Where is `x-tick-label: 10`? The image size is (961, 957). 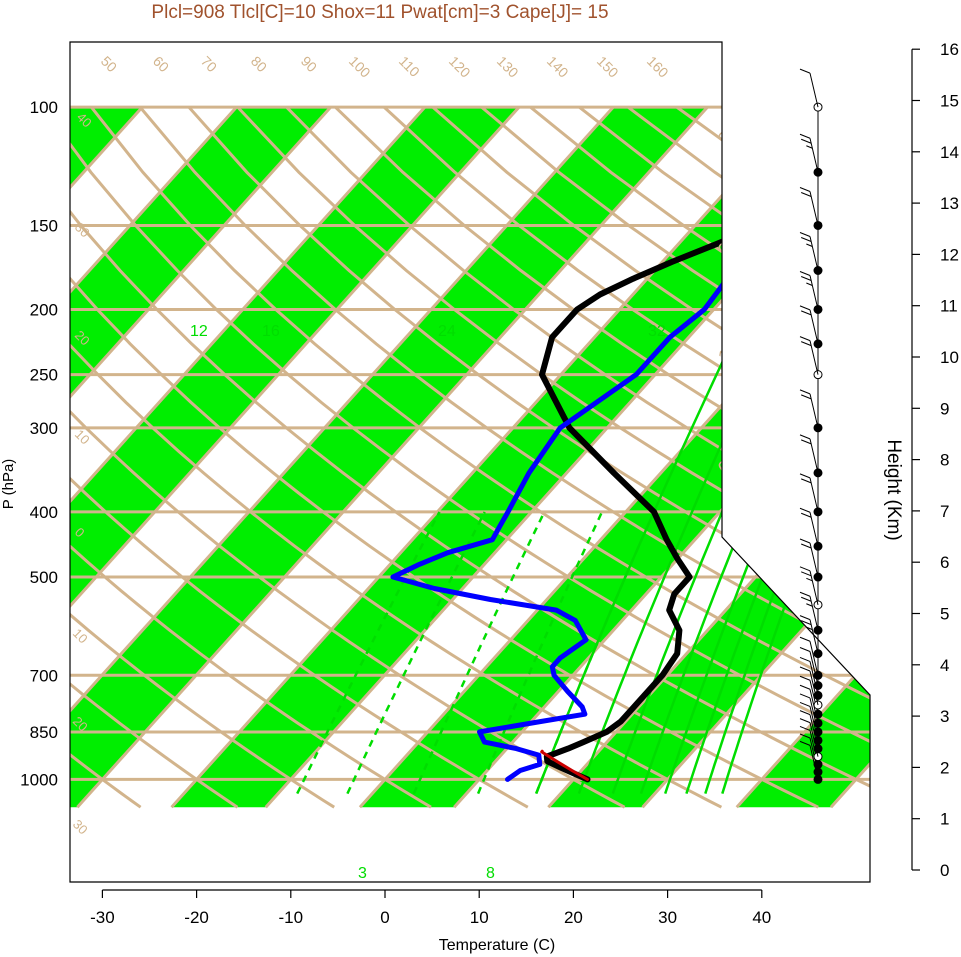
x-tick-label: 10 is located at coordinates (479, 917).